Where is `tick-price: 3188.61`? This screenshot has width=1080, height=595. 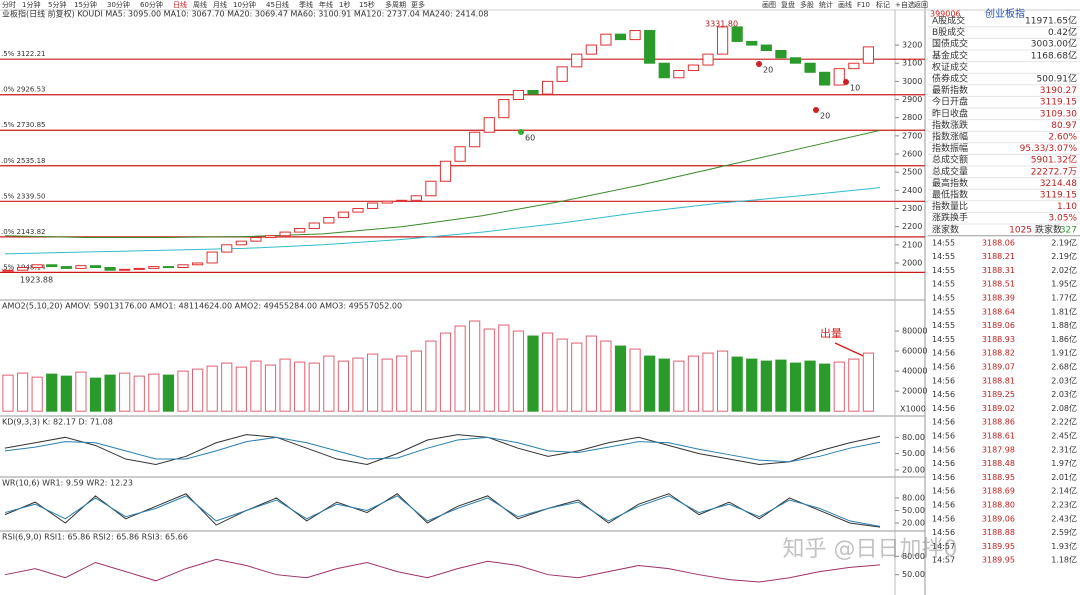
tick-price: 3188.61 is located at coordinates (998, 436).